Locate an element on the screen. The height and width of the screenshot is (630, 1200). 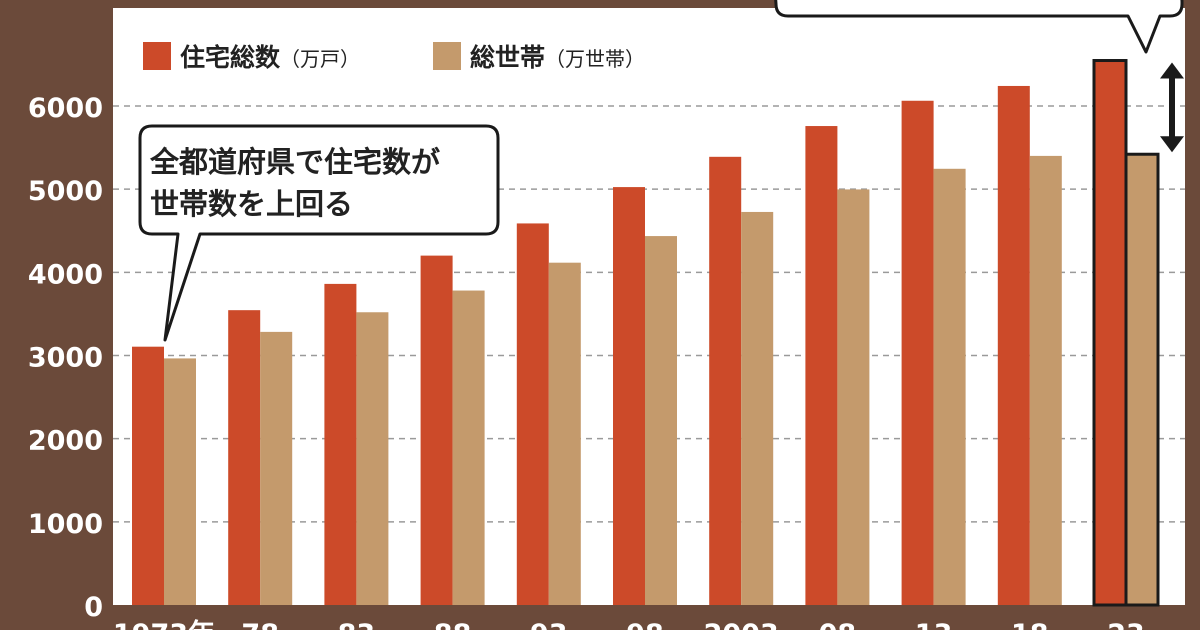
callout-top-right is located at coordinates (979, 27).